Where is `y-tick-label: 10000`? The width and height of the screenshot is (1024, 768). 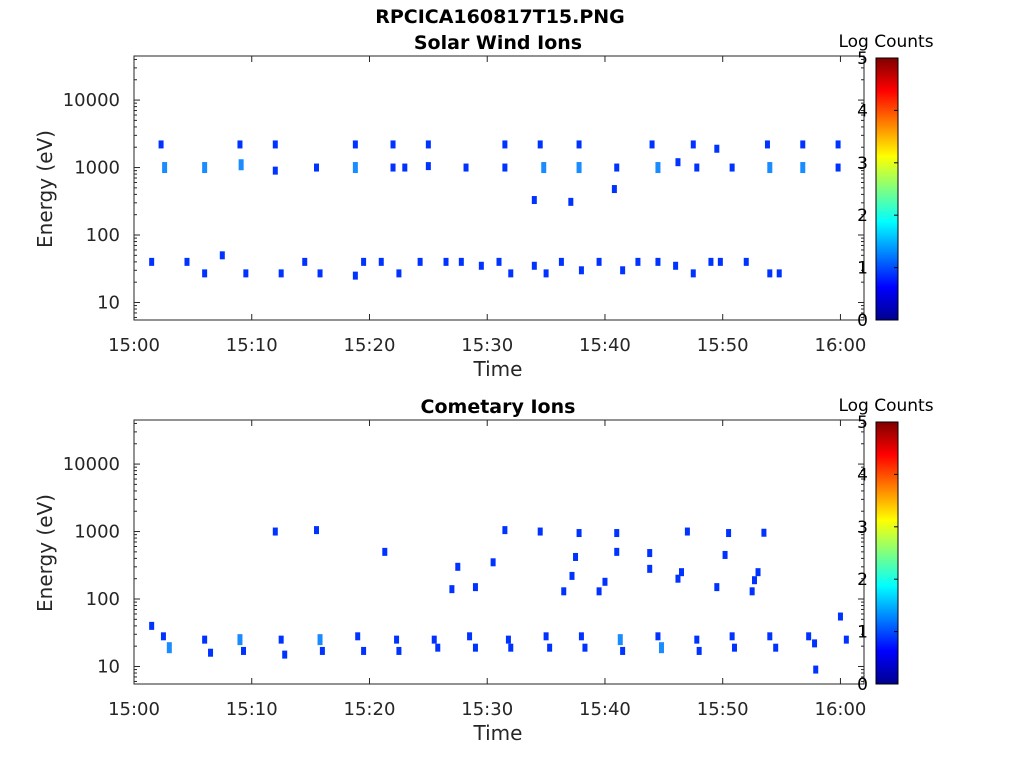 y-tick-label: 10000 is located at coordinates (91, 464).